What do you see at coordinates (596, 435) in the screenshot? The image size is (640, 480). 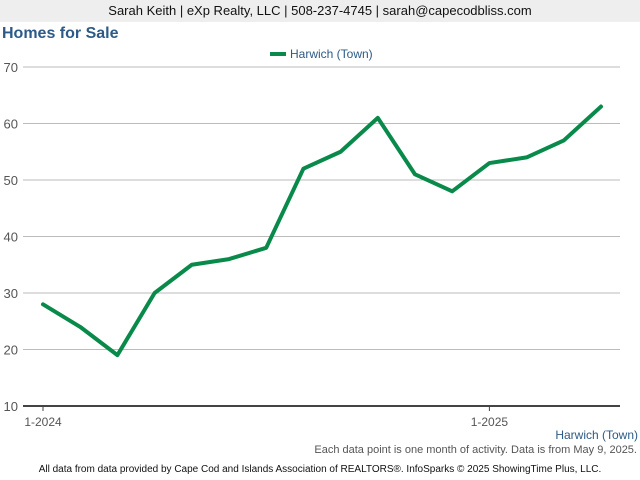 I see `series-area-label: Harwich (Town)` at bounding box center [596, 435].